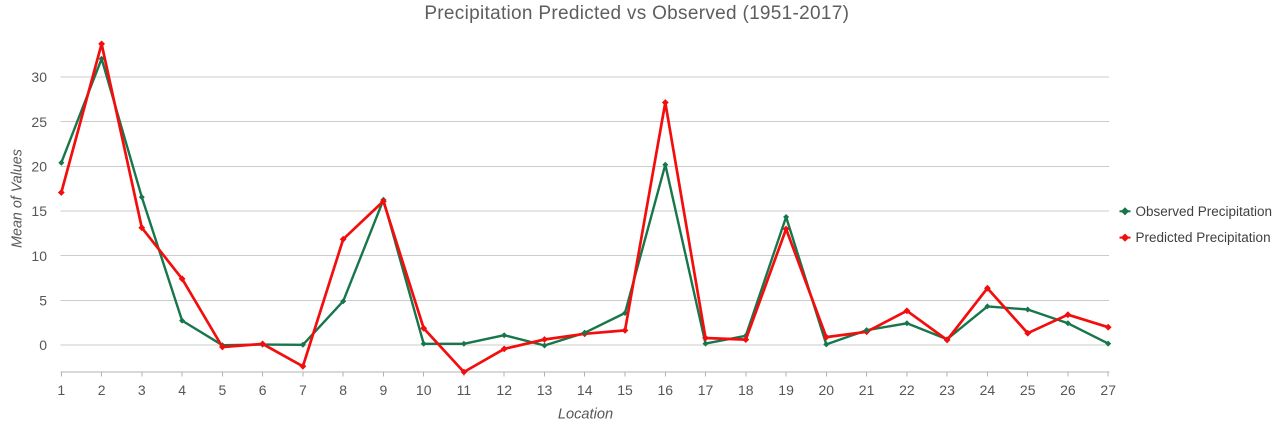 The width and height of the screenshot is (1272, 423). What do you see at coordinates (545, 390) in the screenshot?
I see `svg-text: 13` at bounding box center [545, 390].